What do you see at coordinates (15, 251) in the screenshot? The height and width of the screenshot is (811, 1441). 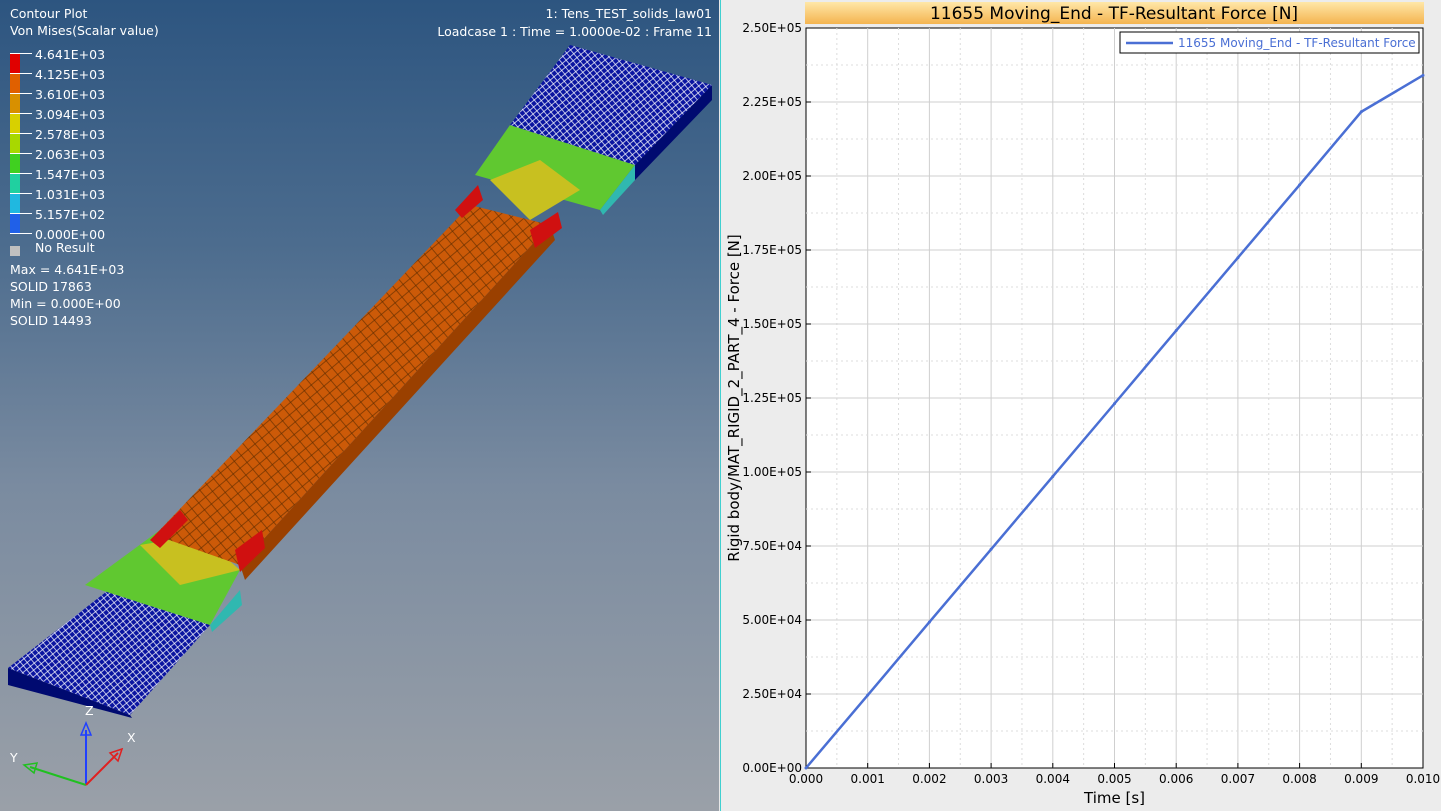 I see `no-result-swatch` at bounding box center [15, 251].